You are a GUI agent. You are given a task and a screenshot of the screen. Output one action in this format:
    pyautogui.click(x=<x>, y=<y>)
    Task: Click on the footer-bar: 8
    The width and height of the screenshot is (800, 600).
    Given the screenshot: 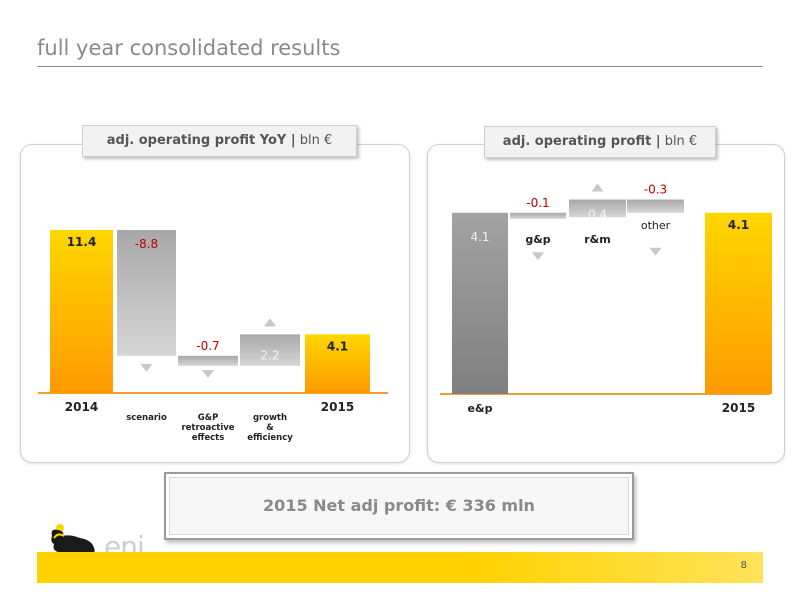 What is the action you would take?
    pyautogui.click(x=400, y=567)
    